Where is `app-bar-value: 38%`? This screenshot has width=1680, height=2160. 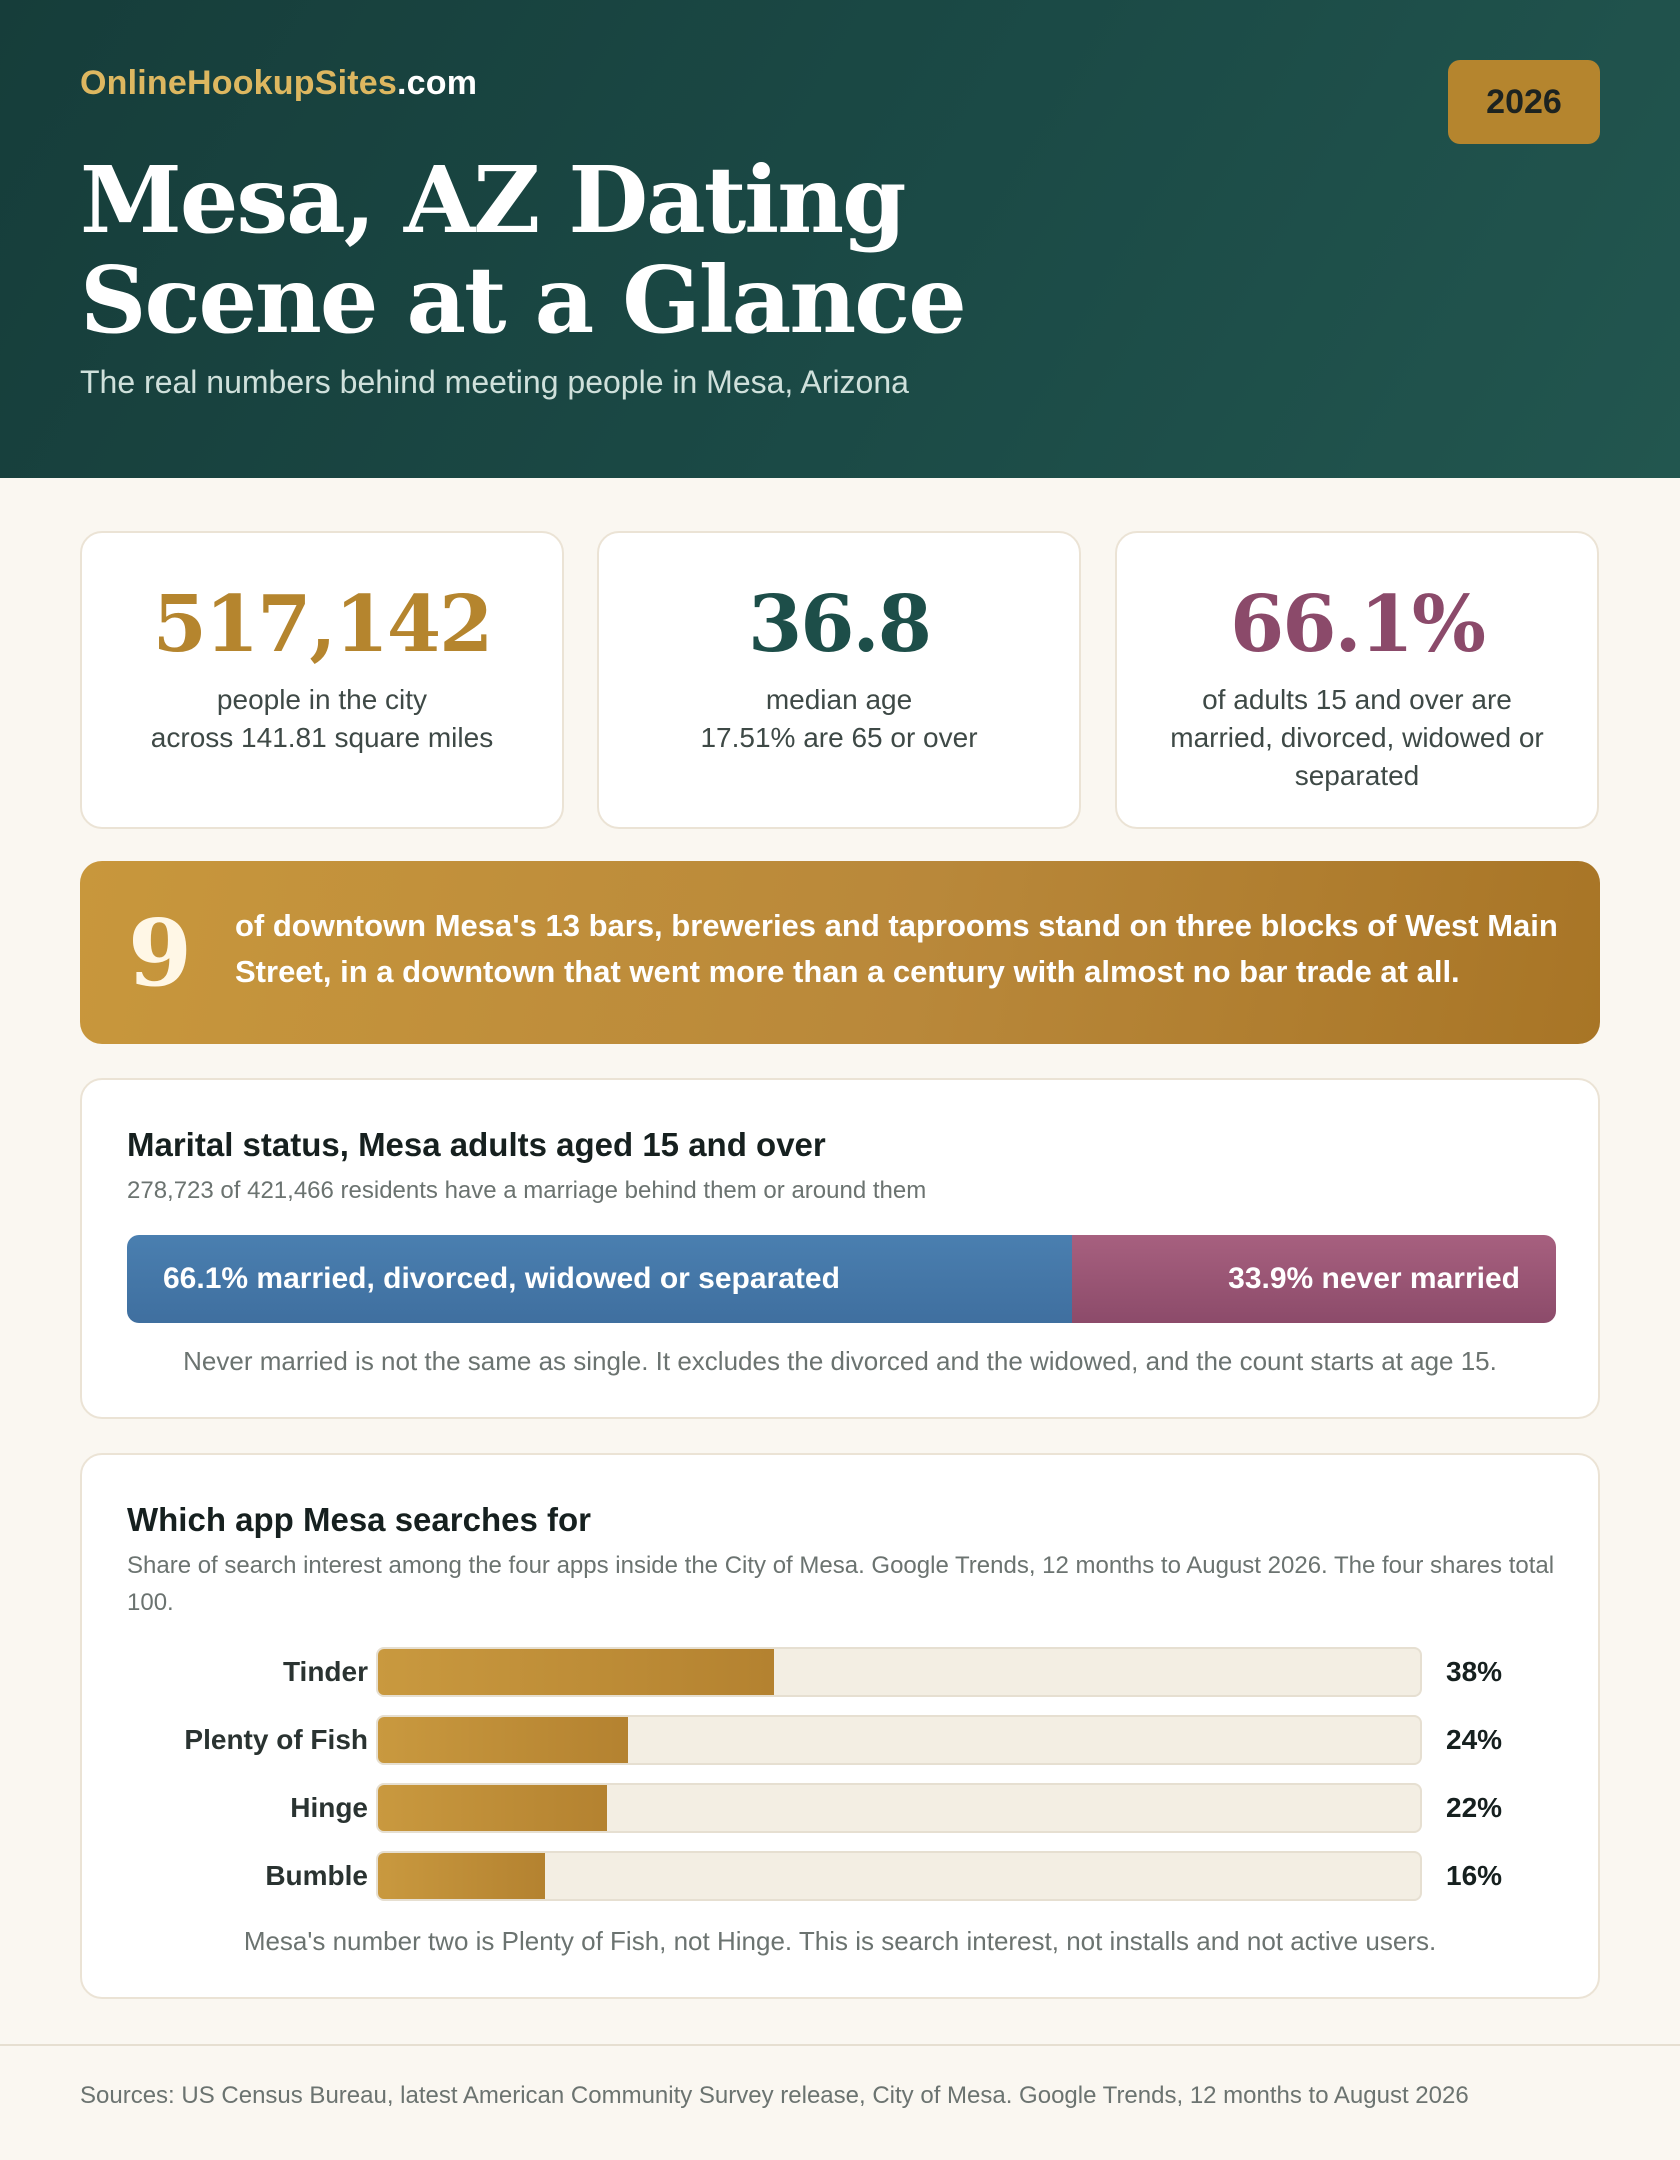
app-bar-value: 38% is located at coordinates (1474, 1671).